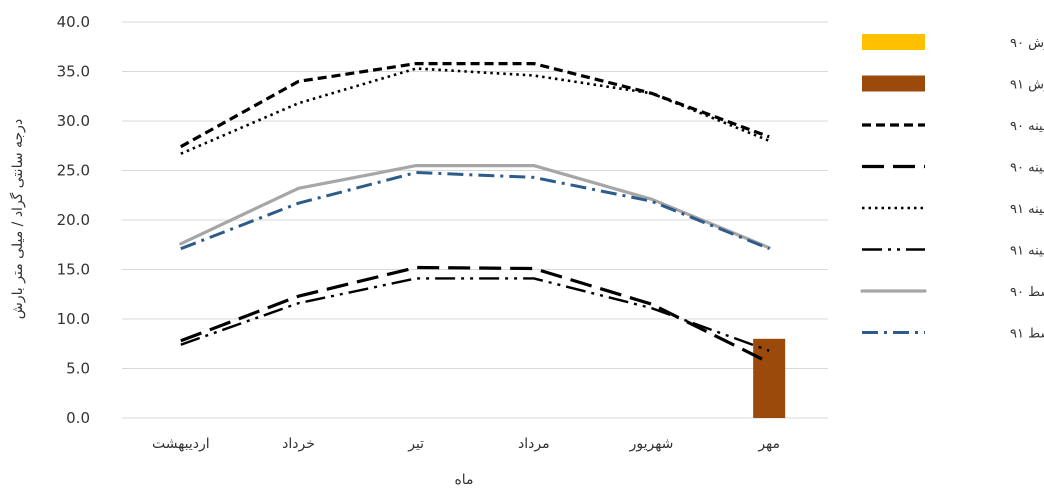 This screenshot has width=1044, height=492. Describe the element at coordinates (415, 444) in the screenshot. I see `x-category-label: تیر` at that location.